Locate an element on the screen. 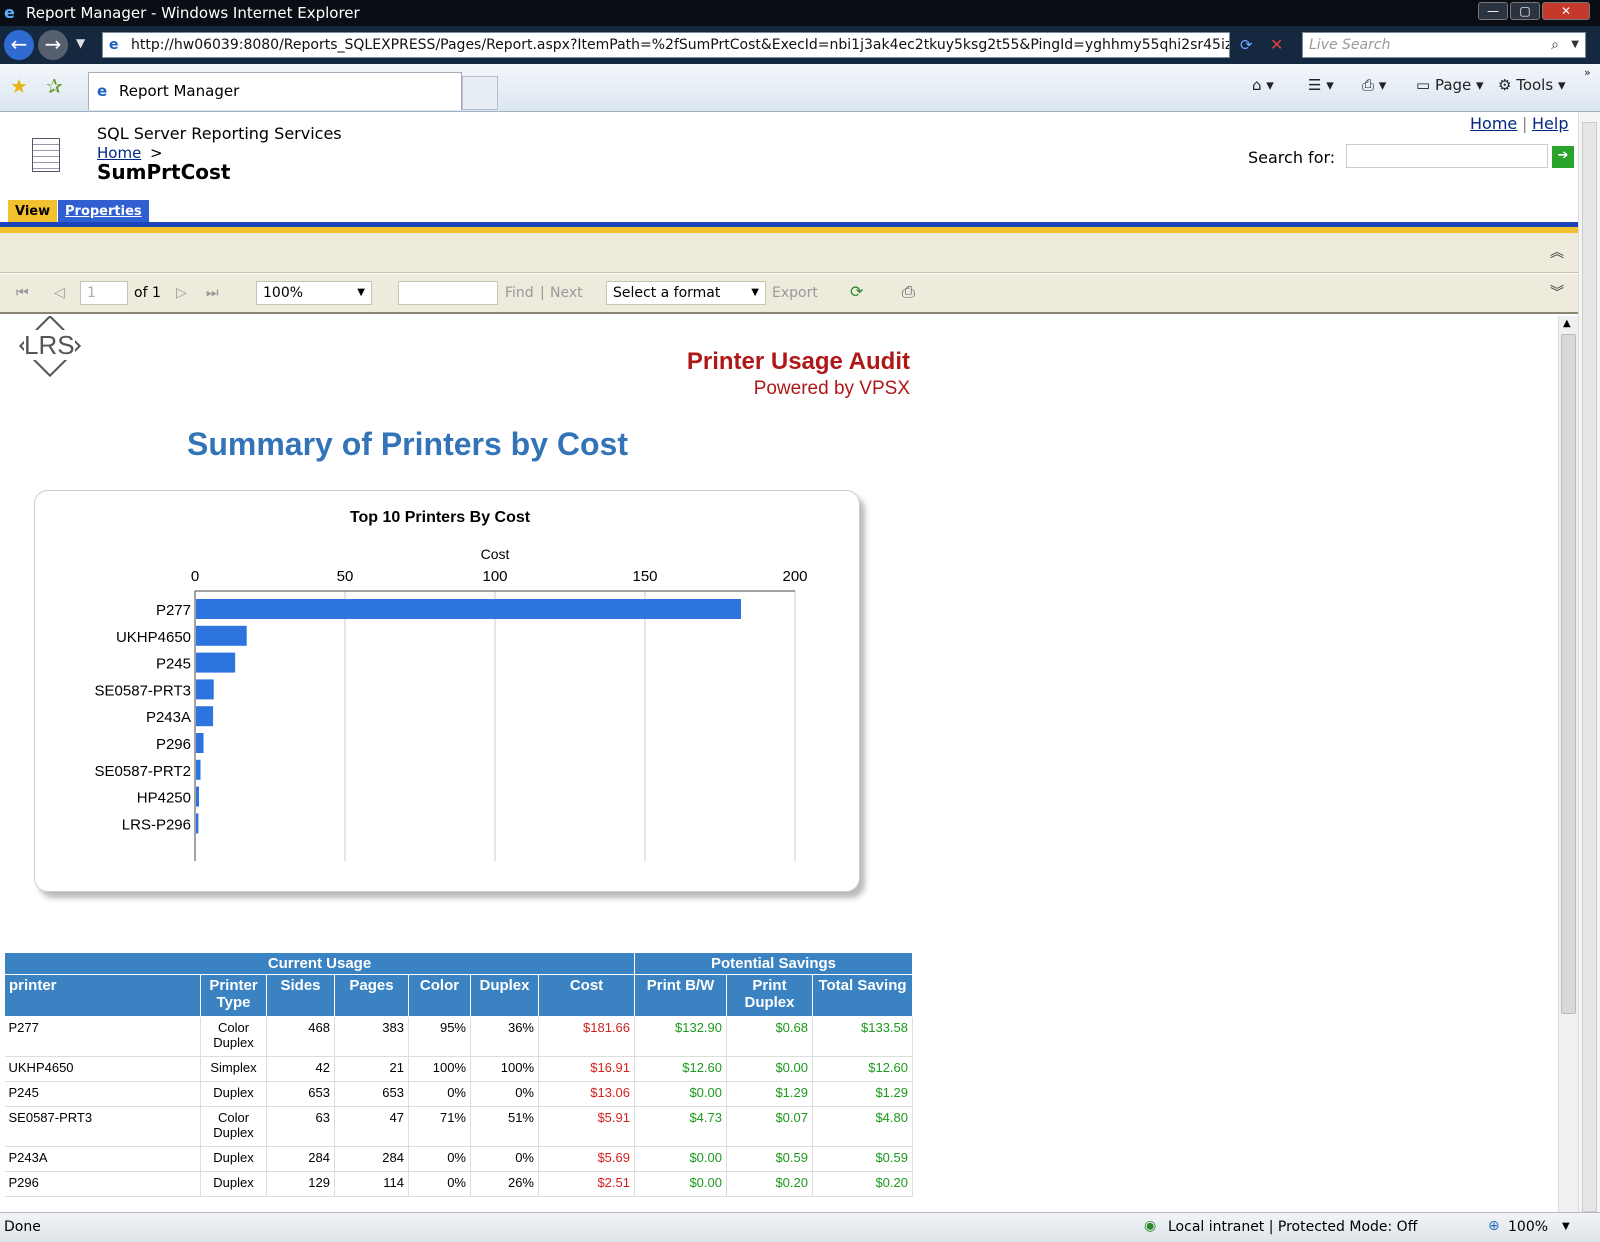  live-search-placeholder: Live Search is located at coordinates (1350, 45).